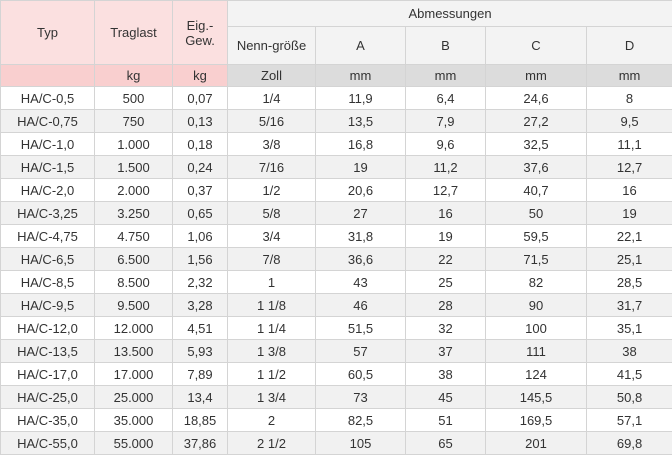  Describe the element at coordinates (536, 45) in the screenshot. I see `header-c: C` at that location.